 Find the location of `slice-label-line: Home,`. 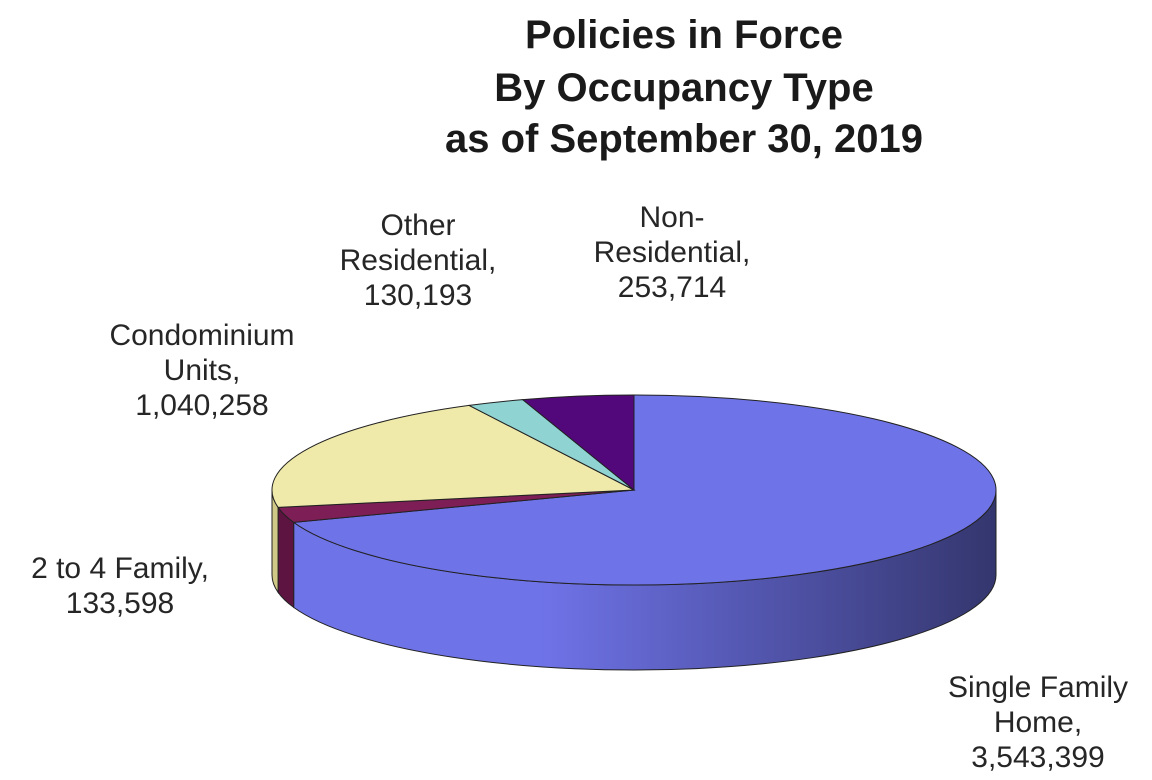

slice-label-line: Home, is located at coordinates (1038, 722).